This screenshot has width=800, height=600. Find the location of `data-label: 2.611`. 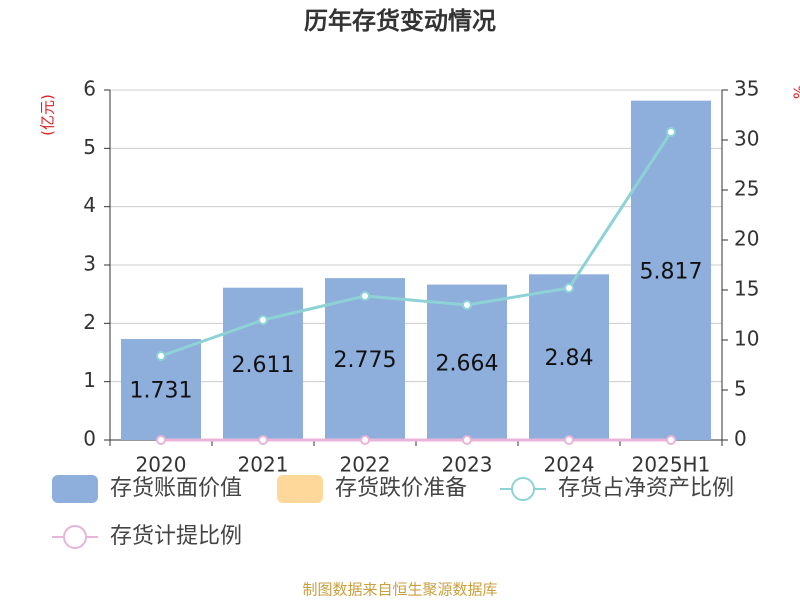

data-label: 2.611 is located at coordinates (263, 365).